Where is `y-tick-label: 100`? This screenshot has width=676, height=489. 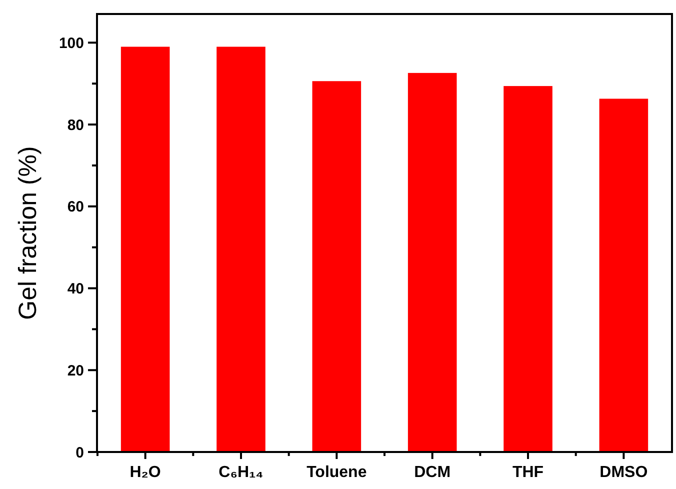
y-tick-label: 100 is located at coordinates (71, 43).